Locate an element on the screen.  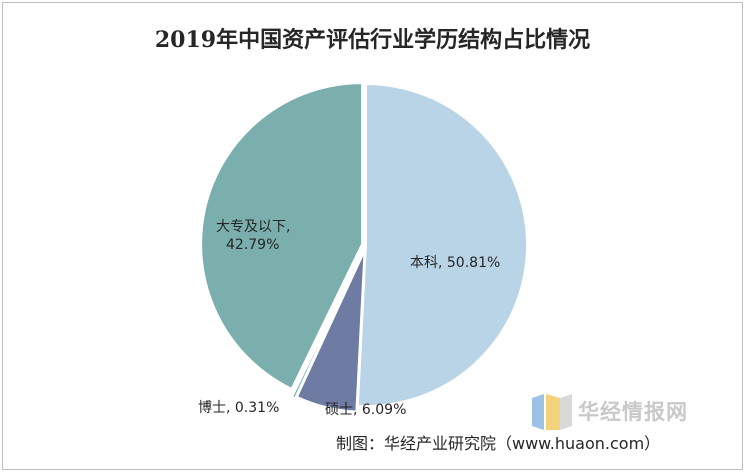
slice-master is located at coordinates (330, 331).